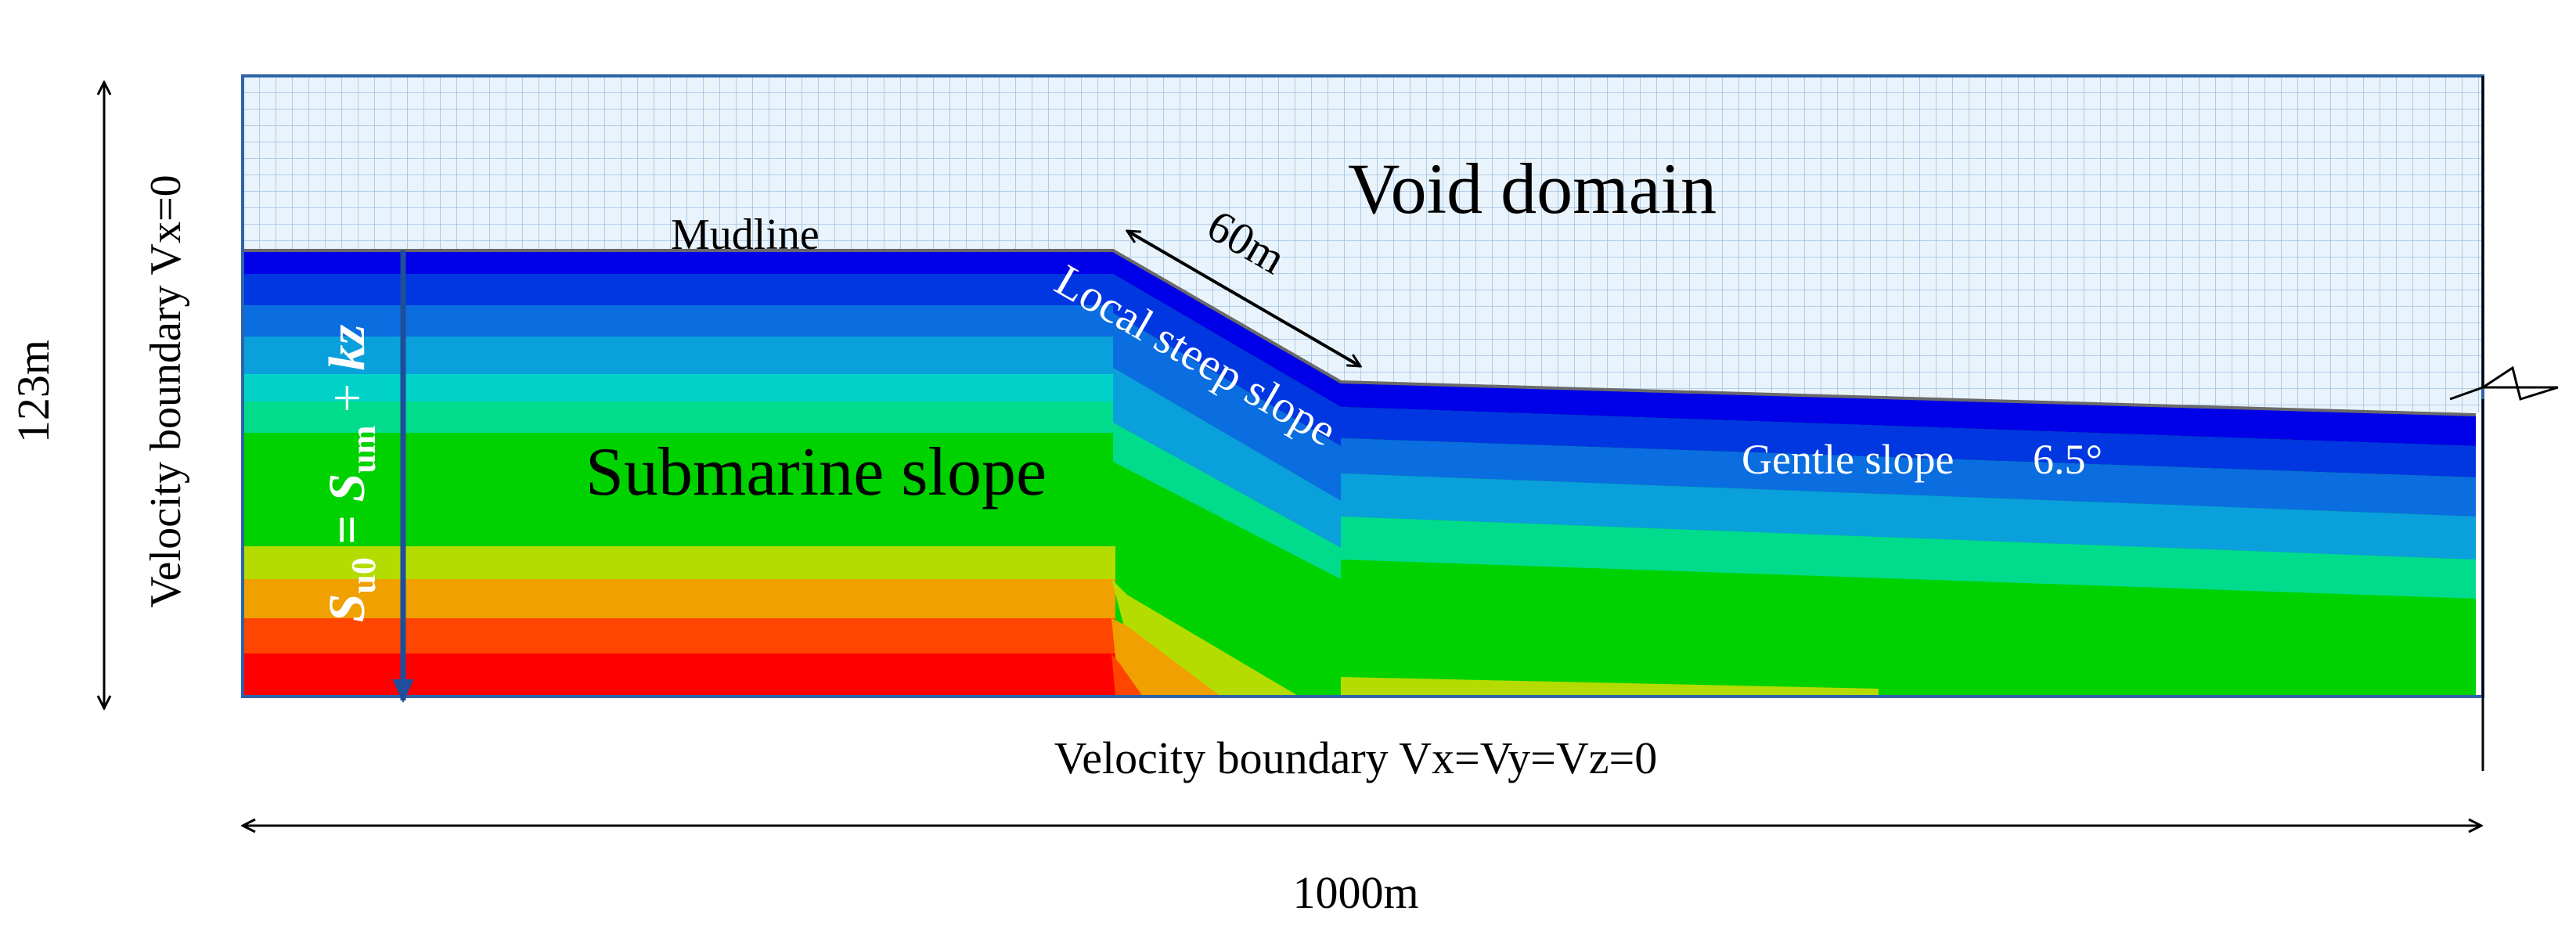  What do you see at coordinates (1848, 459) in the screenshot?
I see `gentle-slope-label: Gentle slope` at bounding box center [1848, 459].